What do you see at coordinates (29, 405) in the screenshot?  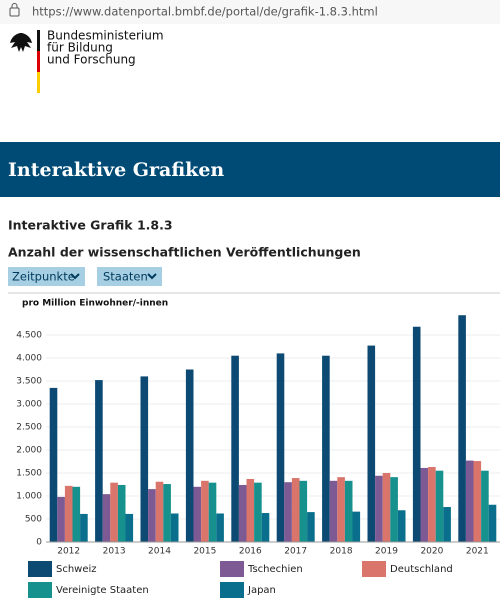 I see `y-tick-label: 3.000` at bounding box center [29, 405].